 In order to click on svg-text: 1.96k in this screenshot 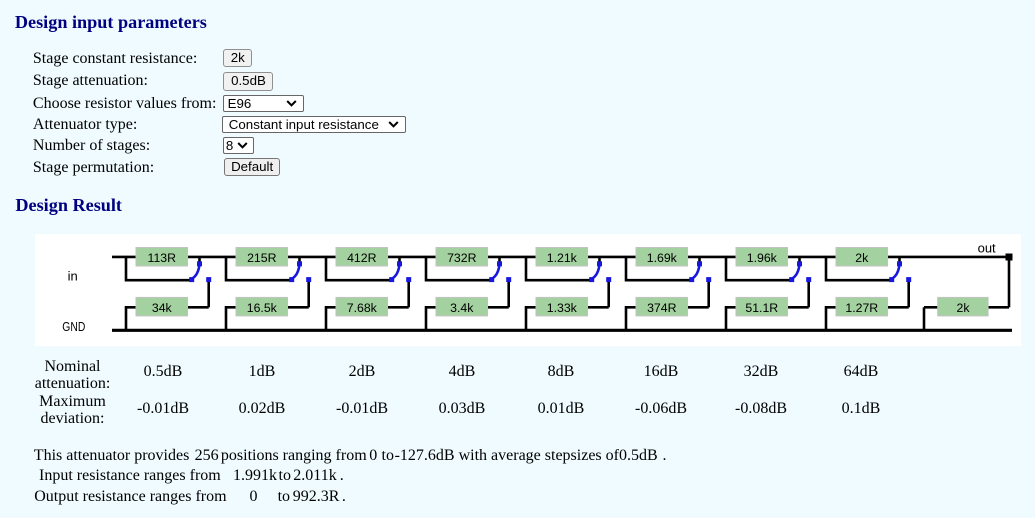, I will do `click(762, 258)`.